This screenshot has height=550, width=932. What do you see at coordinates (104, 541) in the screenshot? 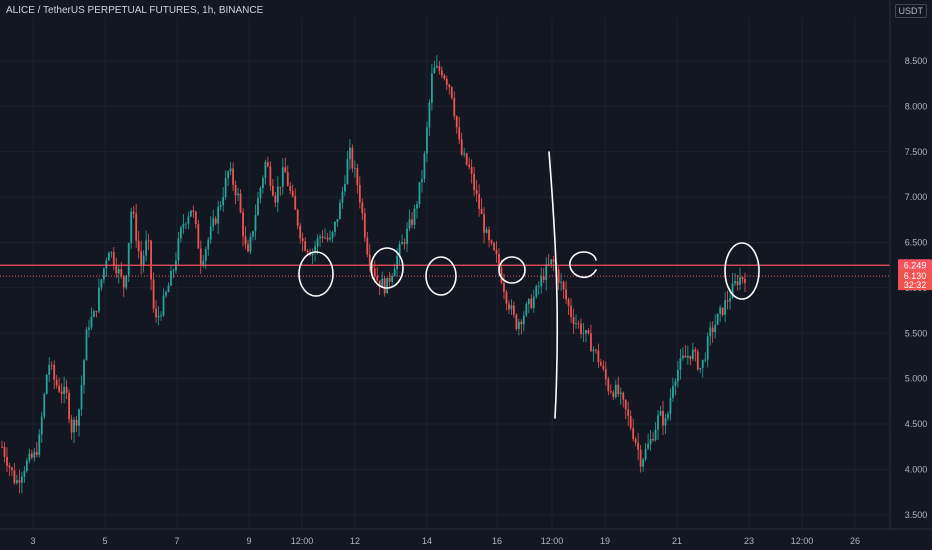
I see `time-tick-label: 5` at bounding box center [104, 541].